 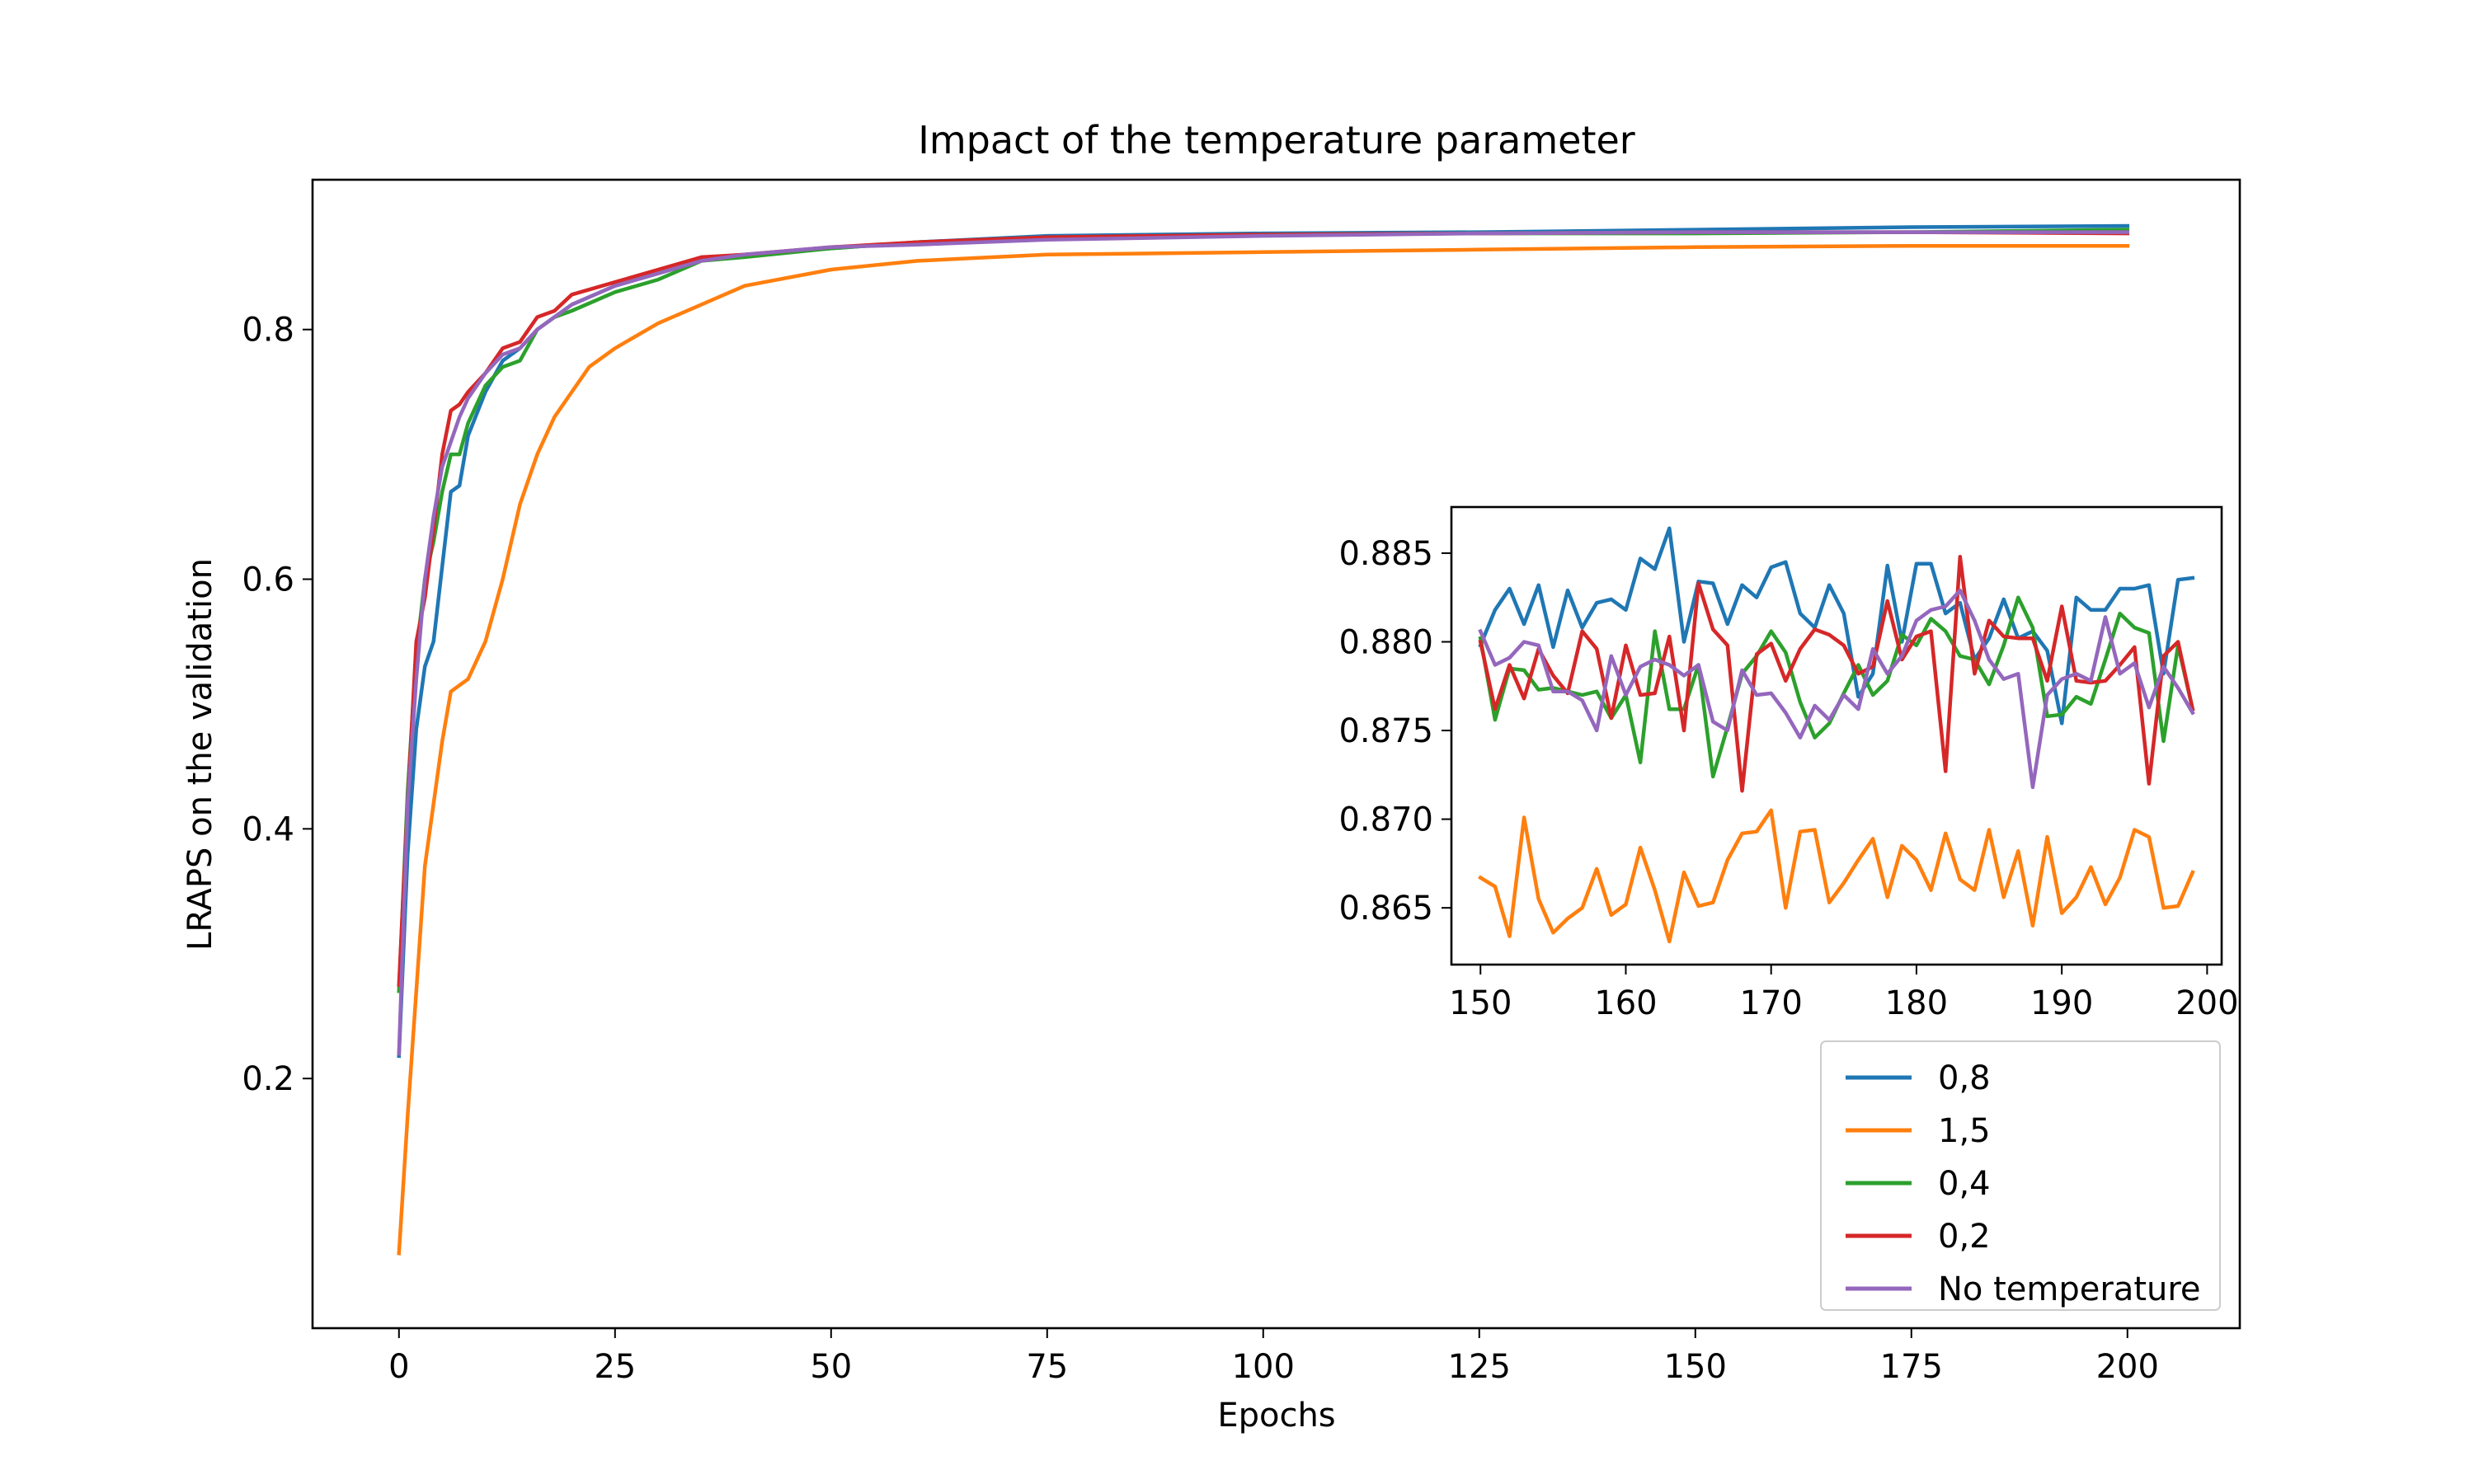 What do you see at coordinates (2127, 1367) in the screenshot?
I see `main-x-tick-label: 200` at bounding box center [2127, 1367].